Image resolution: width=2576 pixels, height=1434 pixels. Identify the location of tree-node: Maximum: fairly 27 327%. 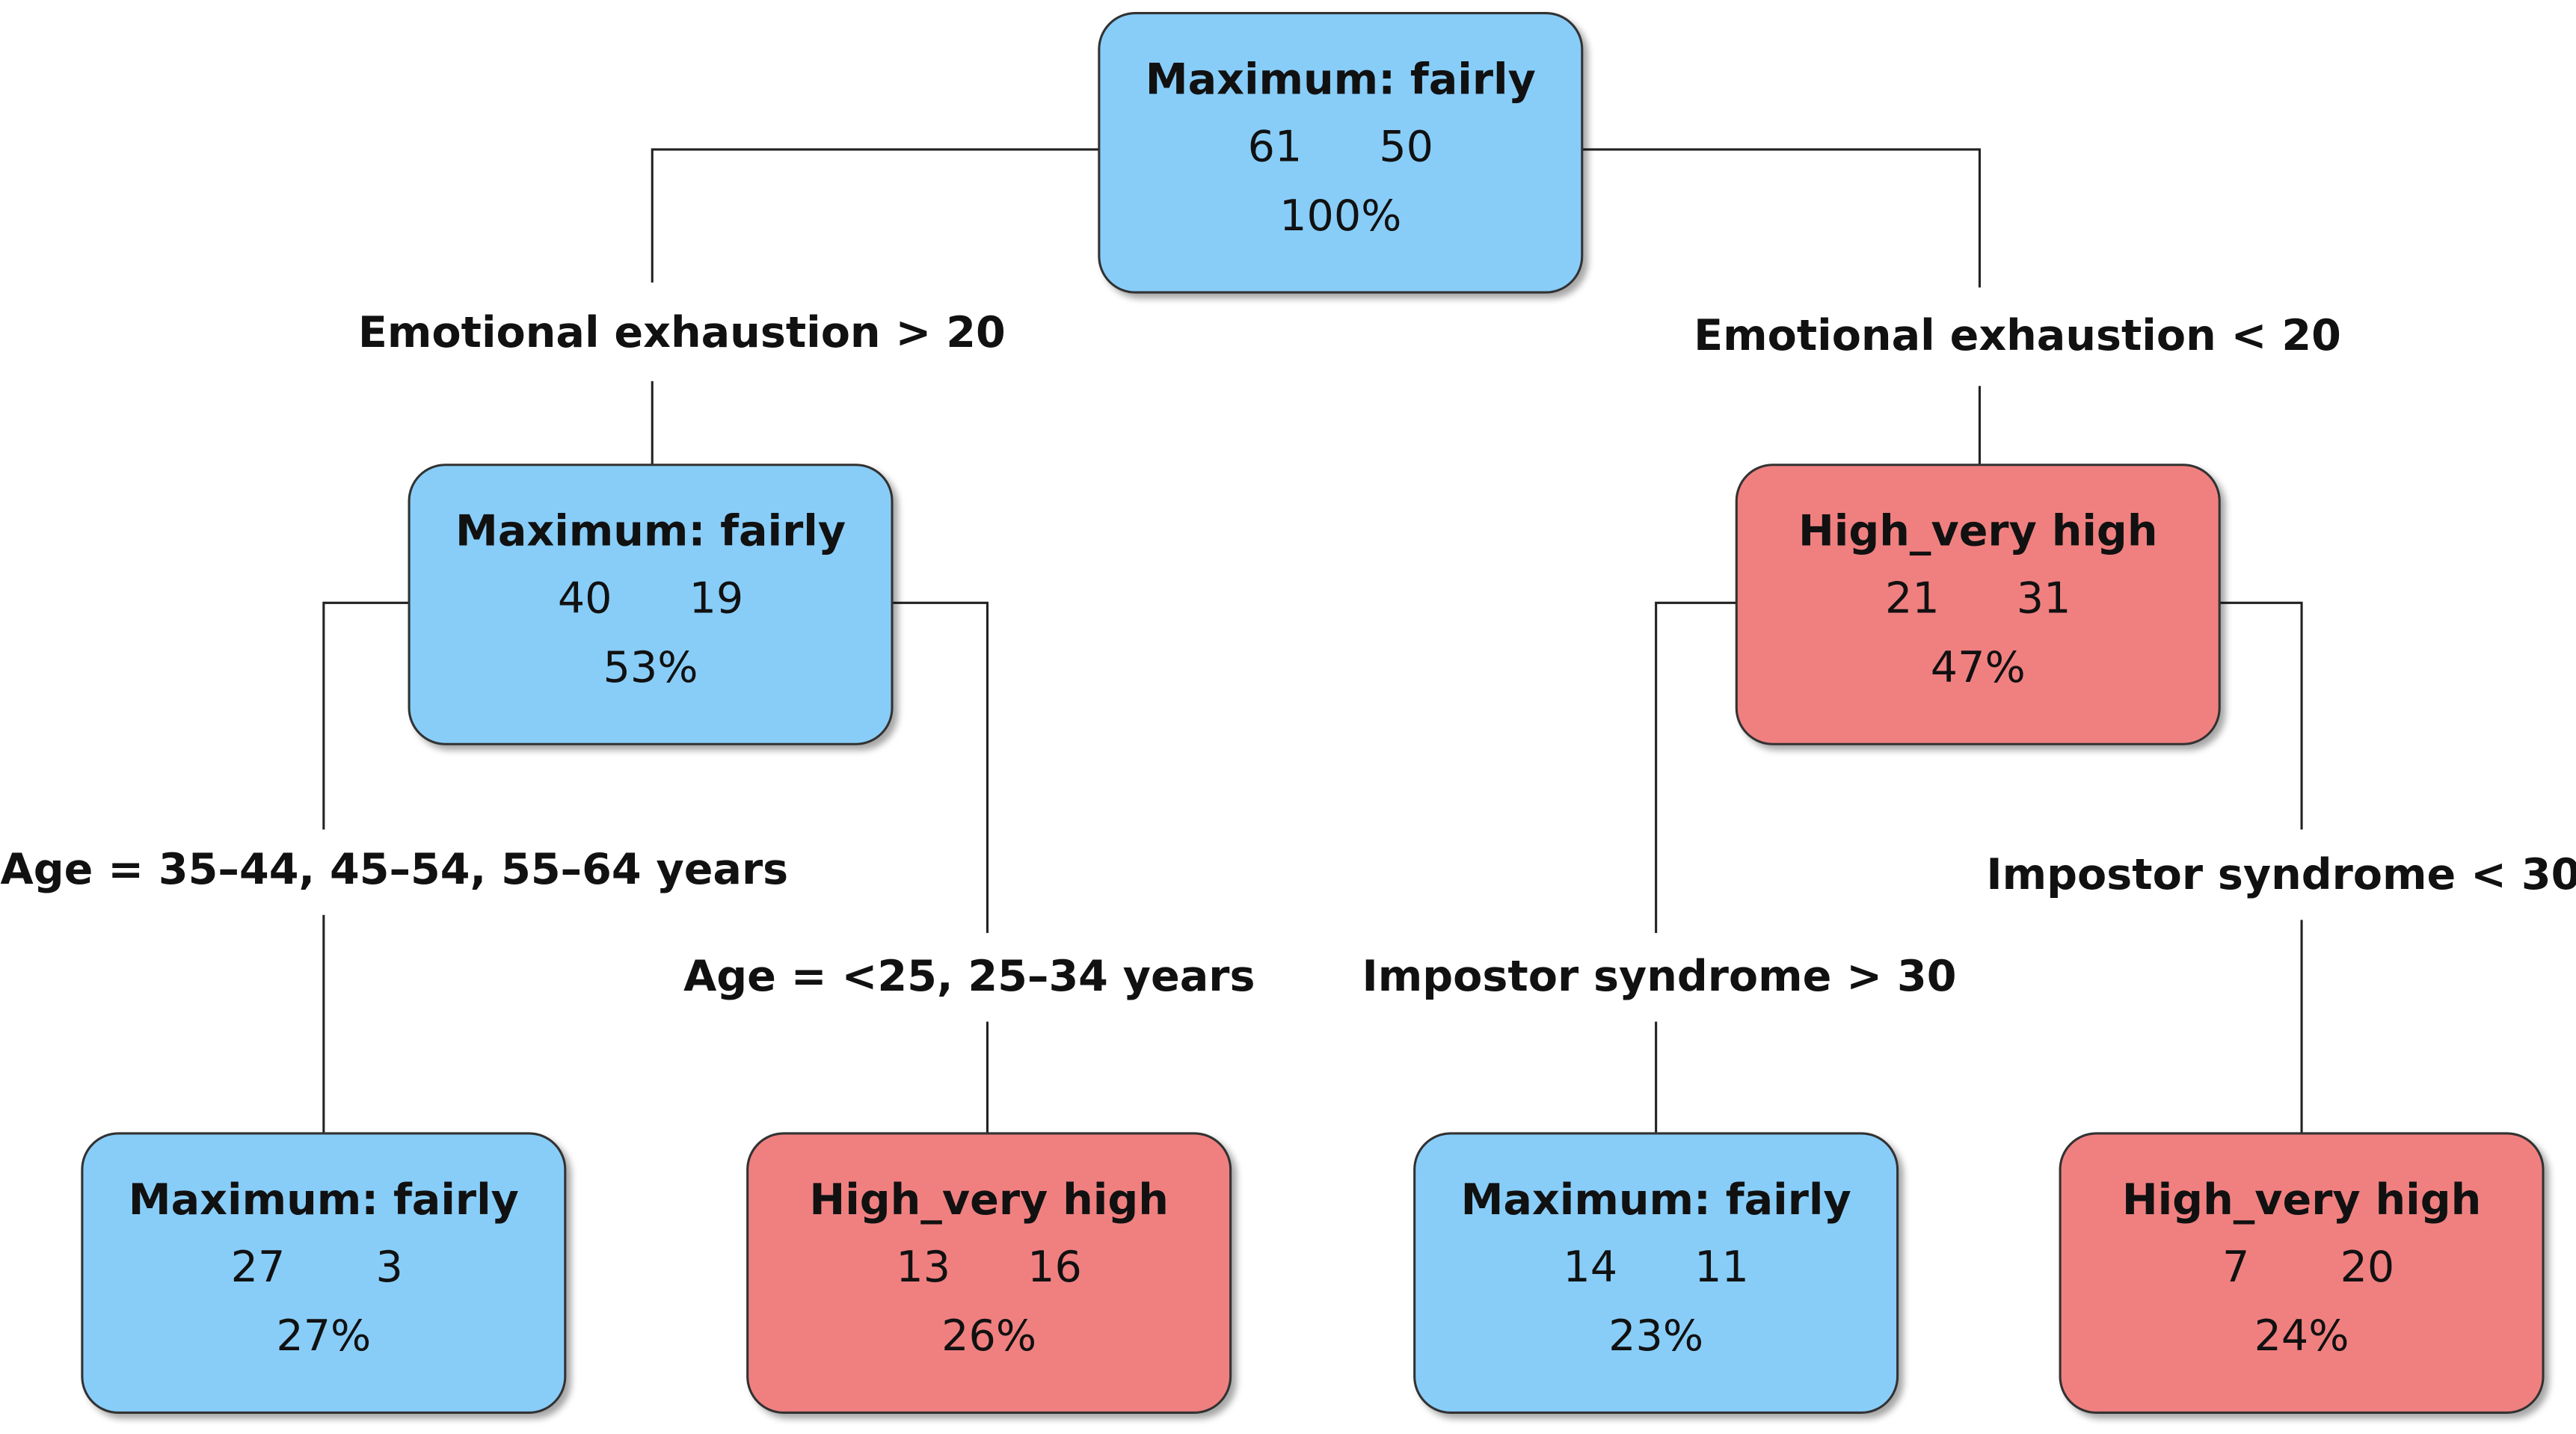
(324, 1273).